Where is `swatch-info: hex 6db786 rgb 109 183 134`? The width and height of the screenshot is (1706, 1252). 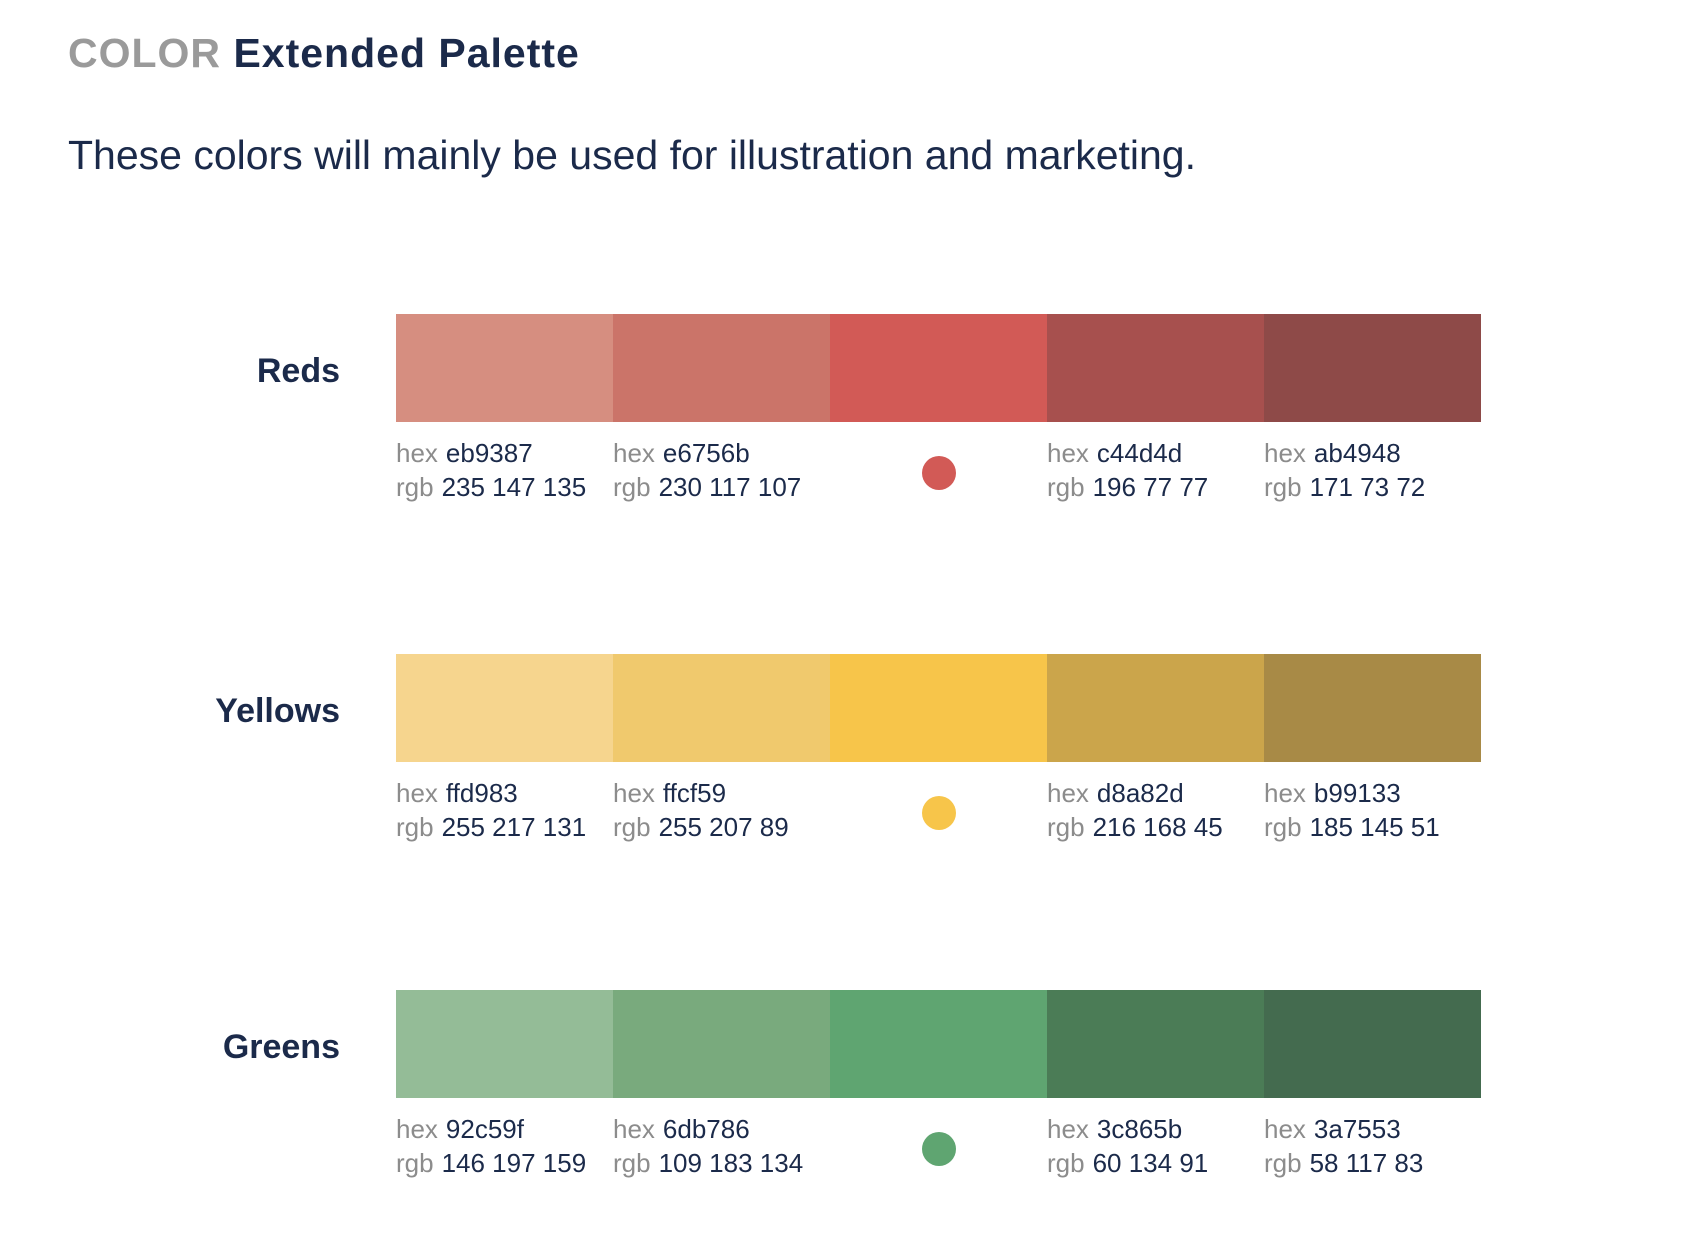 swatch-info: hex 6db786 rgb 109 183 134 is located at coordinates (721, 1152).